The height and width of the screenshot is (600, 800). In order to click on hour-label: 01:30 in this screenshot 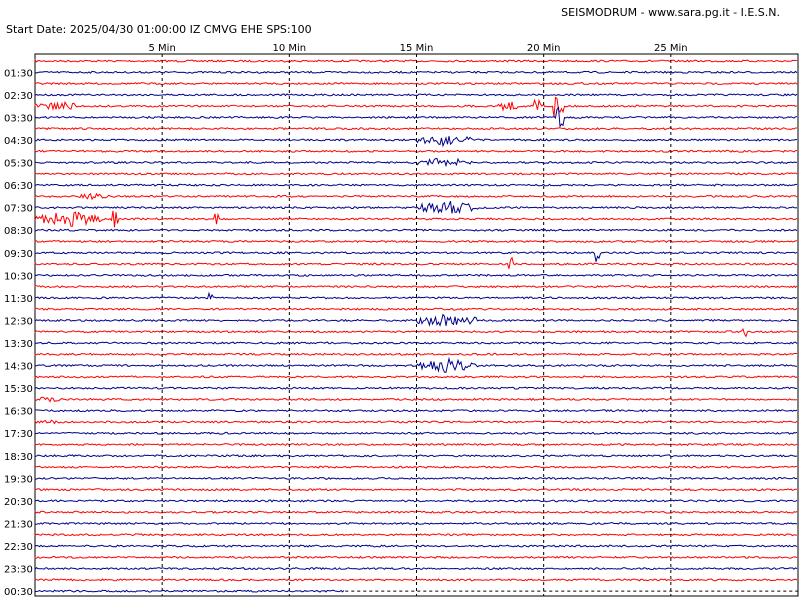, I will do `click(18, 73)`.